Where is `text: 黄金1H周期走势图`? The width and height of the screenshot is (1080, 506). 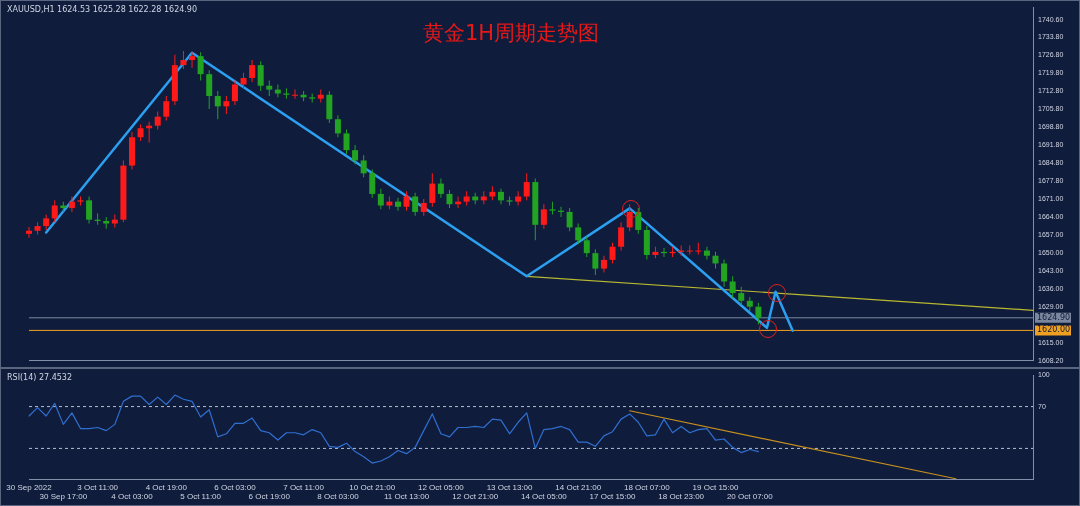
text: 黄金1H周期走势图 is located at coordinates (511, 33).